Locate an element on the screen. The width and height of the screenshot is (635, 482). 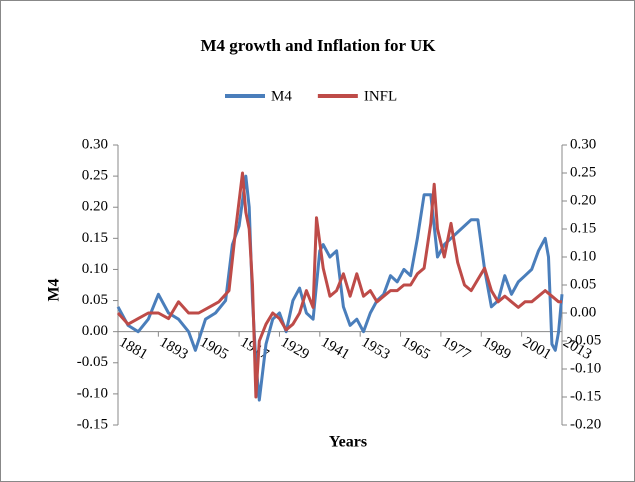
y-tick-label: 0.05 is located at coordinates (95, 300).